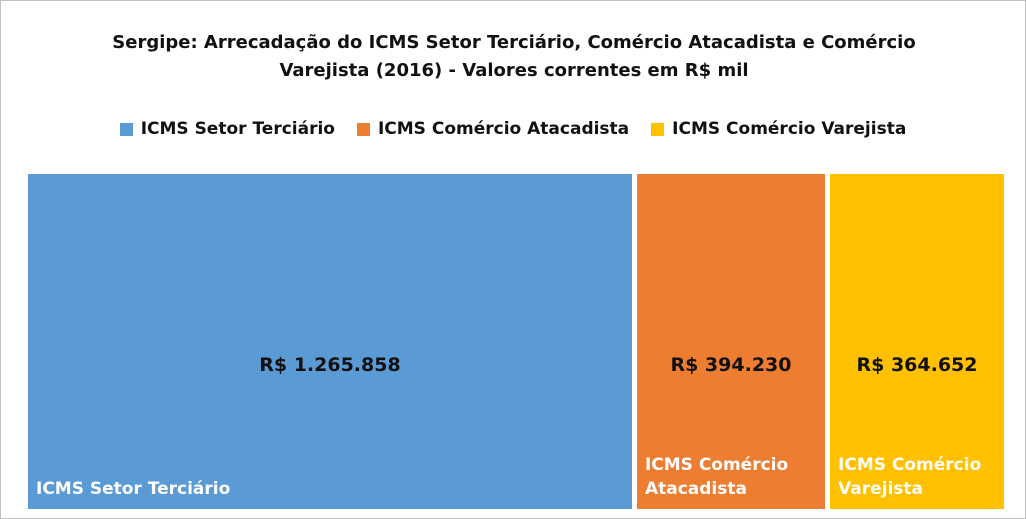 This screenshot has height=519, width=1026. I want to click on value-label: R$ 364.652, so click(917, 365).